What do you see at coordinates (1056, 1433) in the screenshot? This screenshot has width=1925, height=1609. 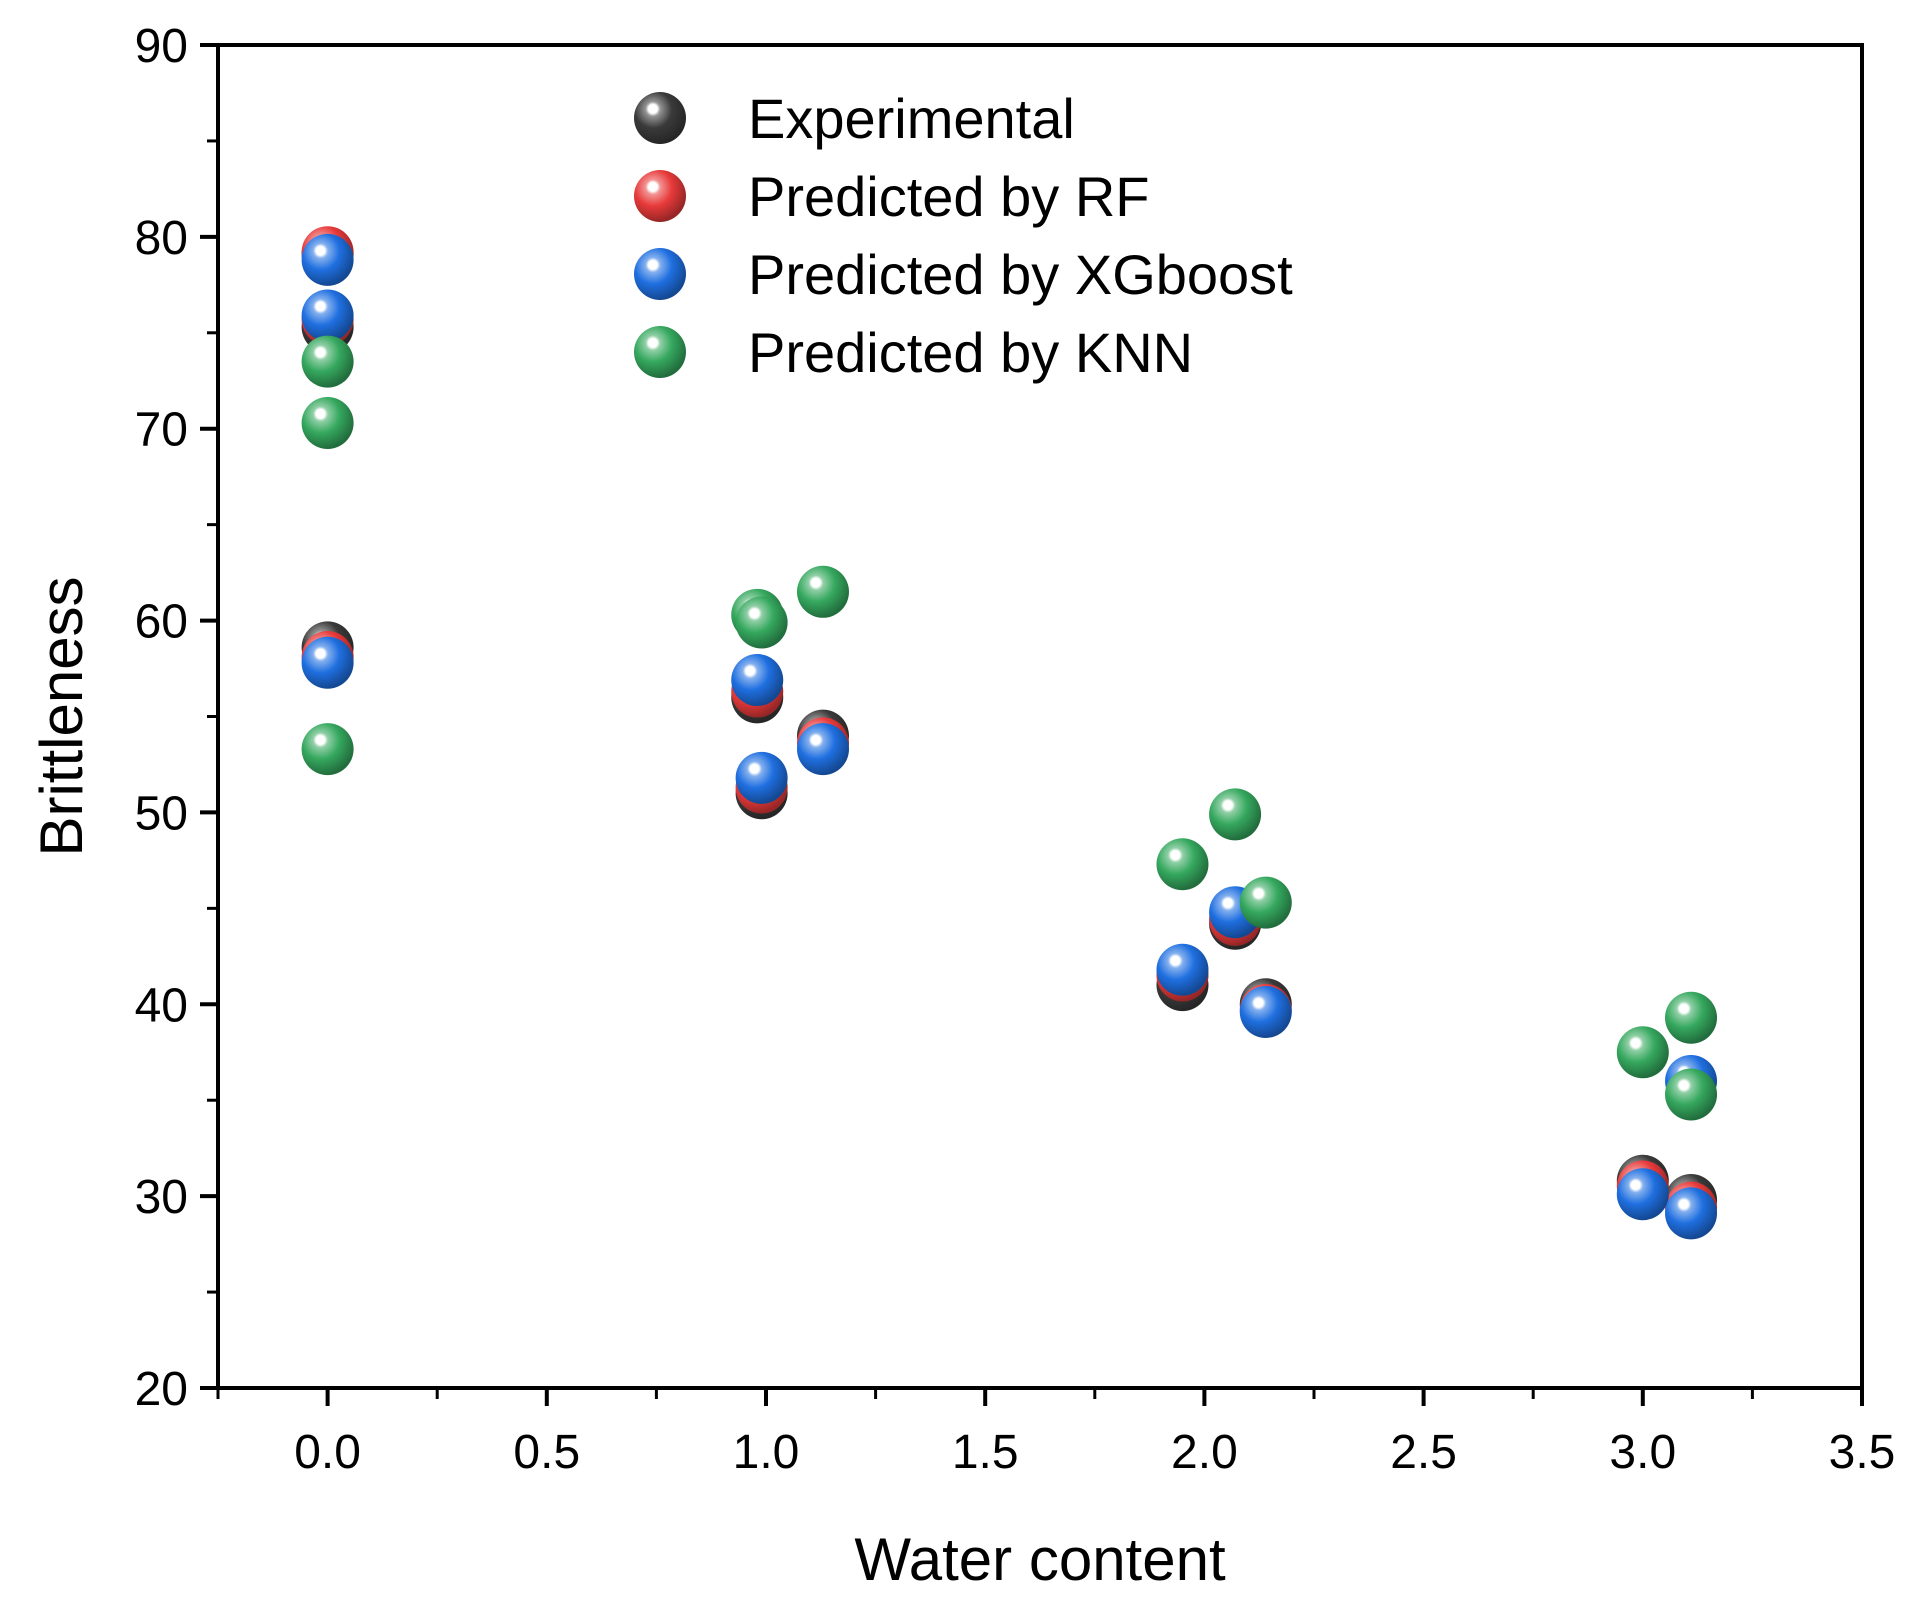 I see `x-axis: 0.0 0.5 1.0 1.5 2.0 2.5 3.0 3.5` at bounding box center [1056, 1433].